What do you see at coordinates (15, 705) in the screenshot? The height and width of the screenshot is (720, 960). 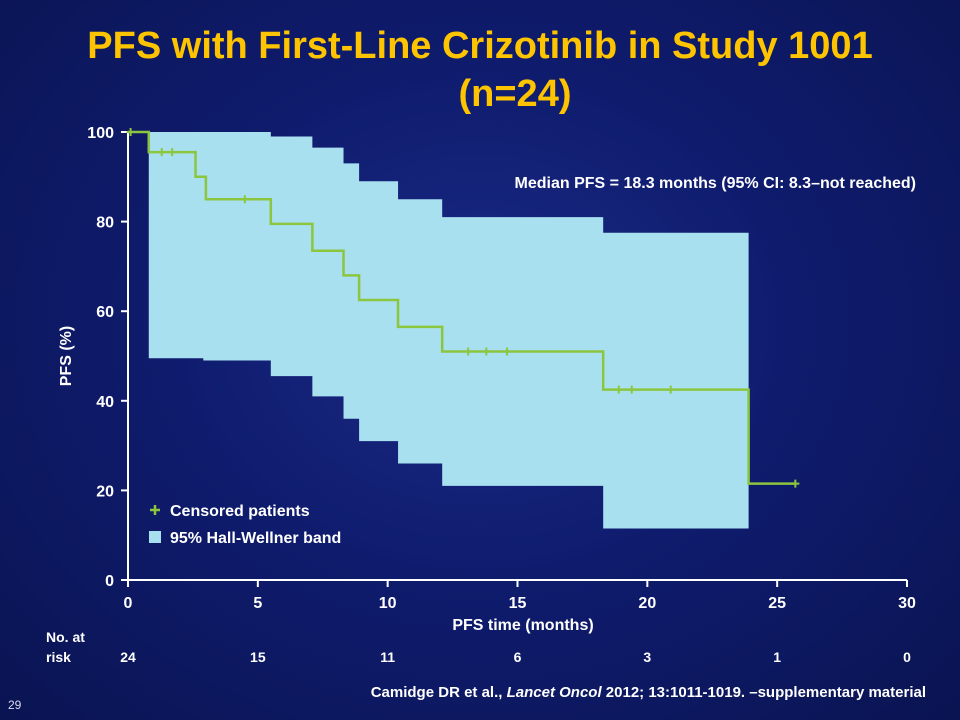 I see `slide-number: 29` at bounding box center [15, 705].